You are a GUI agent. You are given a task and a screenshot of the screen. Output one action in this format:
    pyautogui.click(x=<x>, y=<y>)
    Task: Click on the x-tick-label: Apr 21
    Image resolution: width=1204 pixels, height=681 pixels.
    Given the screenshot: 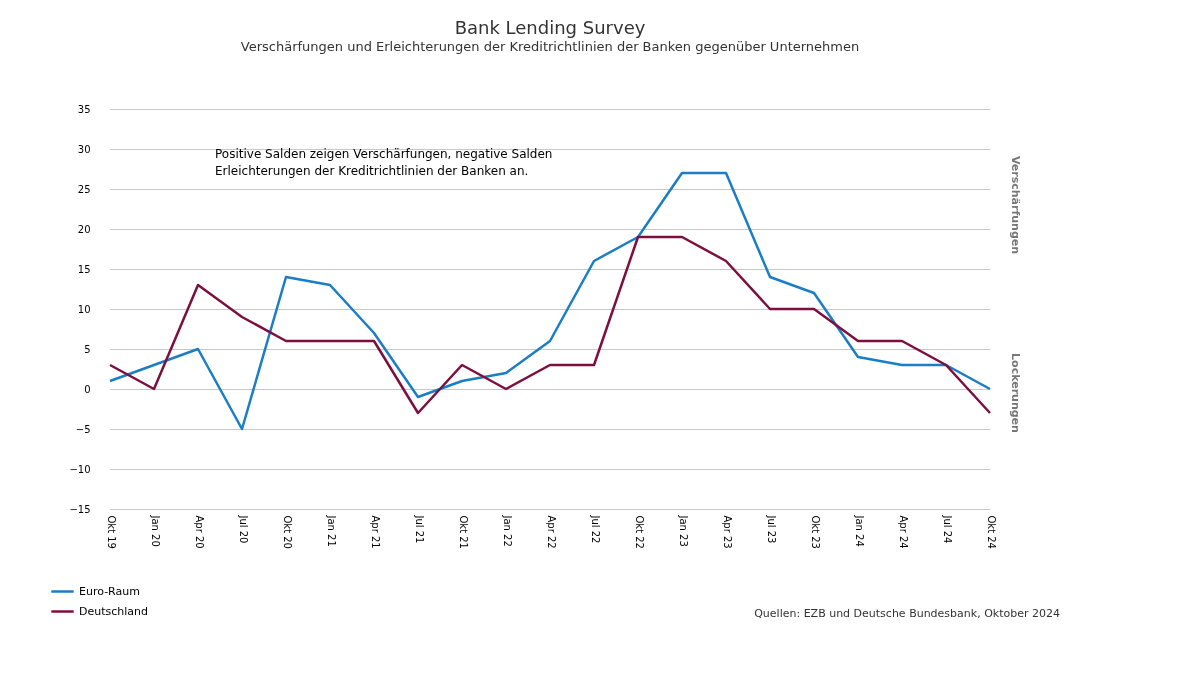 What is the action you would take?
    pyautogui.click(x=375, y=532)
    